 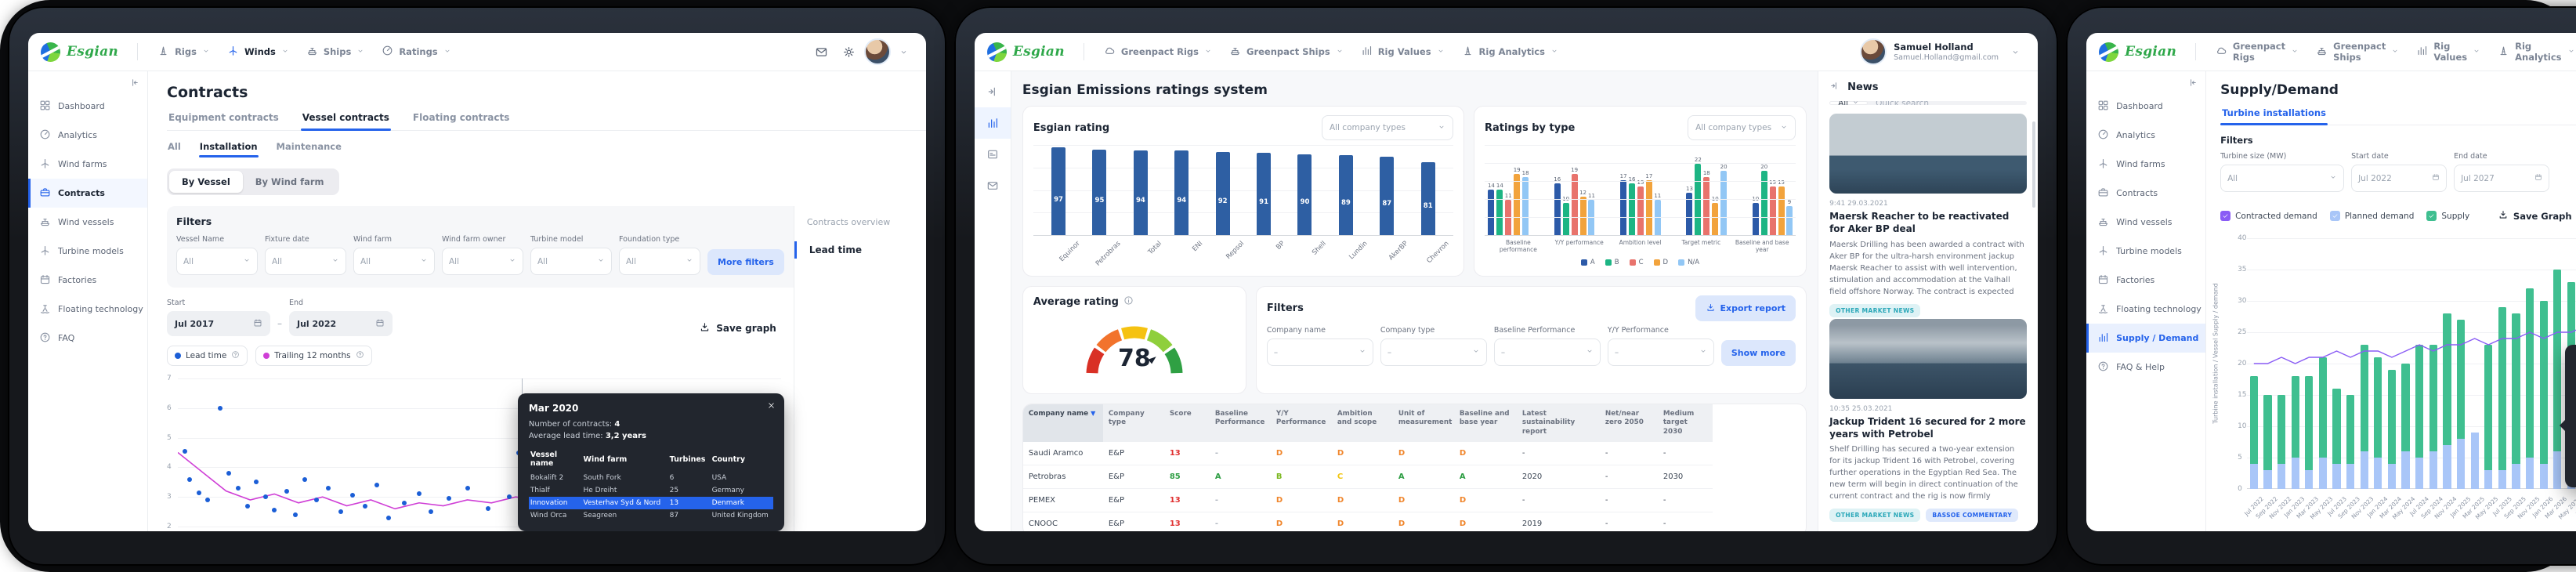 I want to click on month-slot-may-2025, so click(x=2488, y=363).